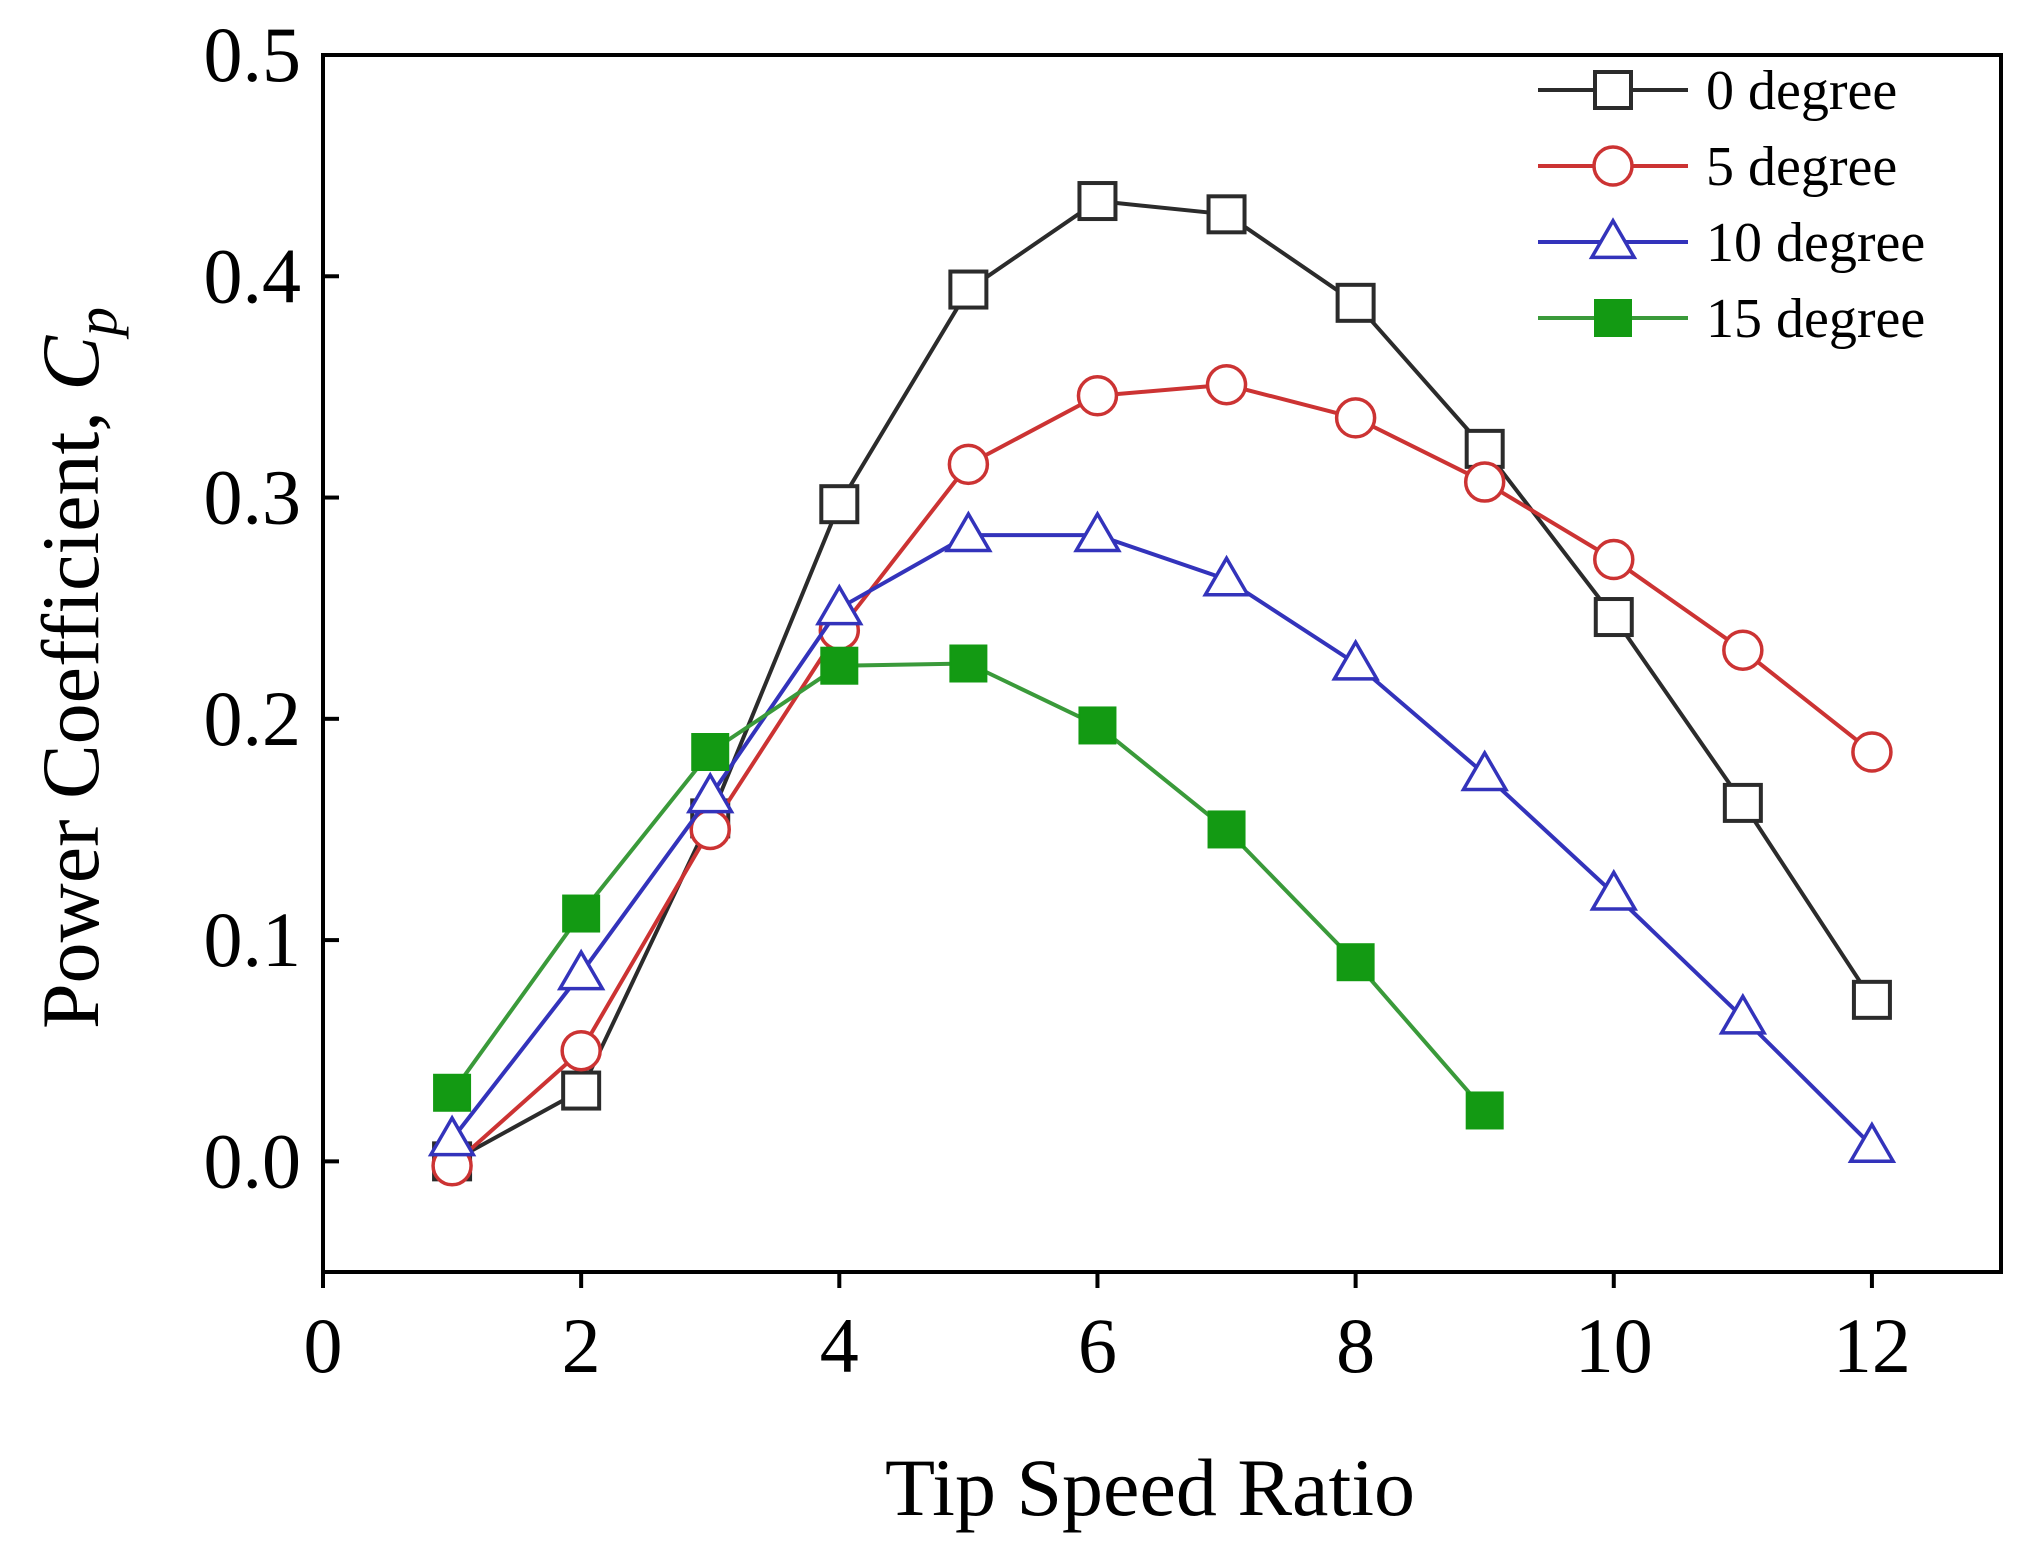 The height and width of the screenshot is (1543, 2026). Describe the element at coordinates (1355, 1345) in the screenshot. I see `x-tick-label: 8` at that location.